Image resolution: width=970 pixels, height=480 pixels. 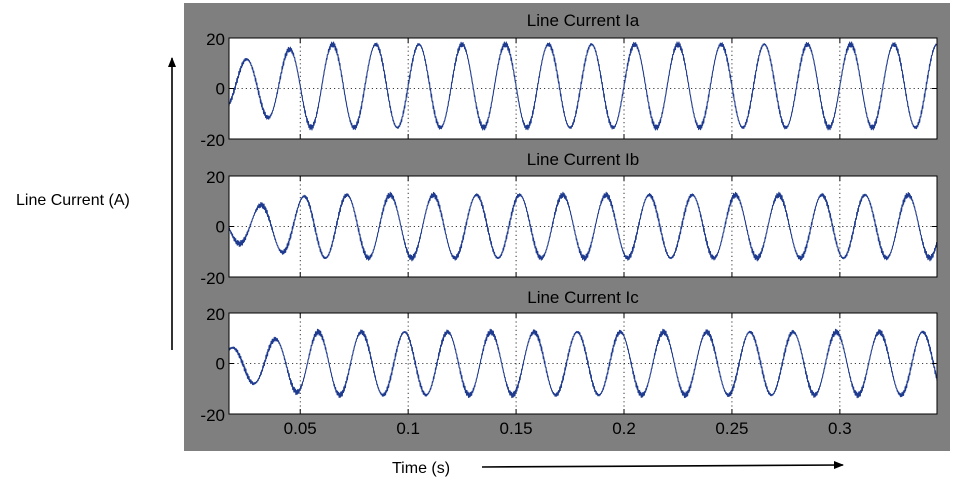 I want to click on y-axis-label: Line Current (A), so click(x=73, y=200).